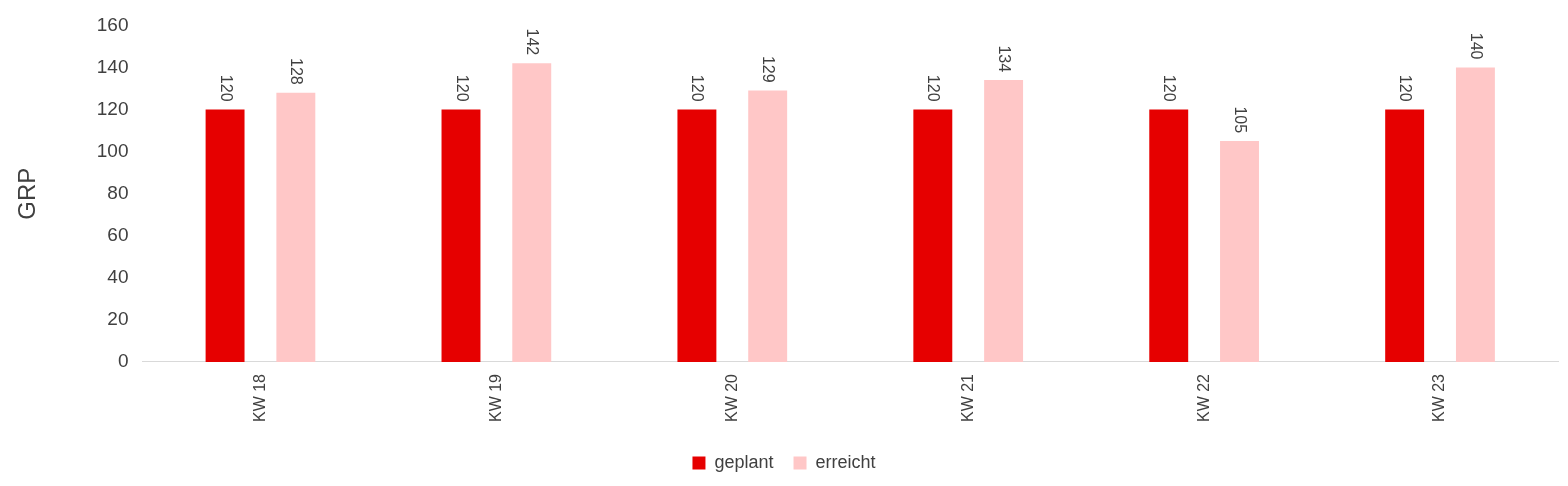 The image size is (1568, 486). I want to click on y-tick-label: 160, so click(112, 24).